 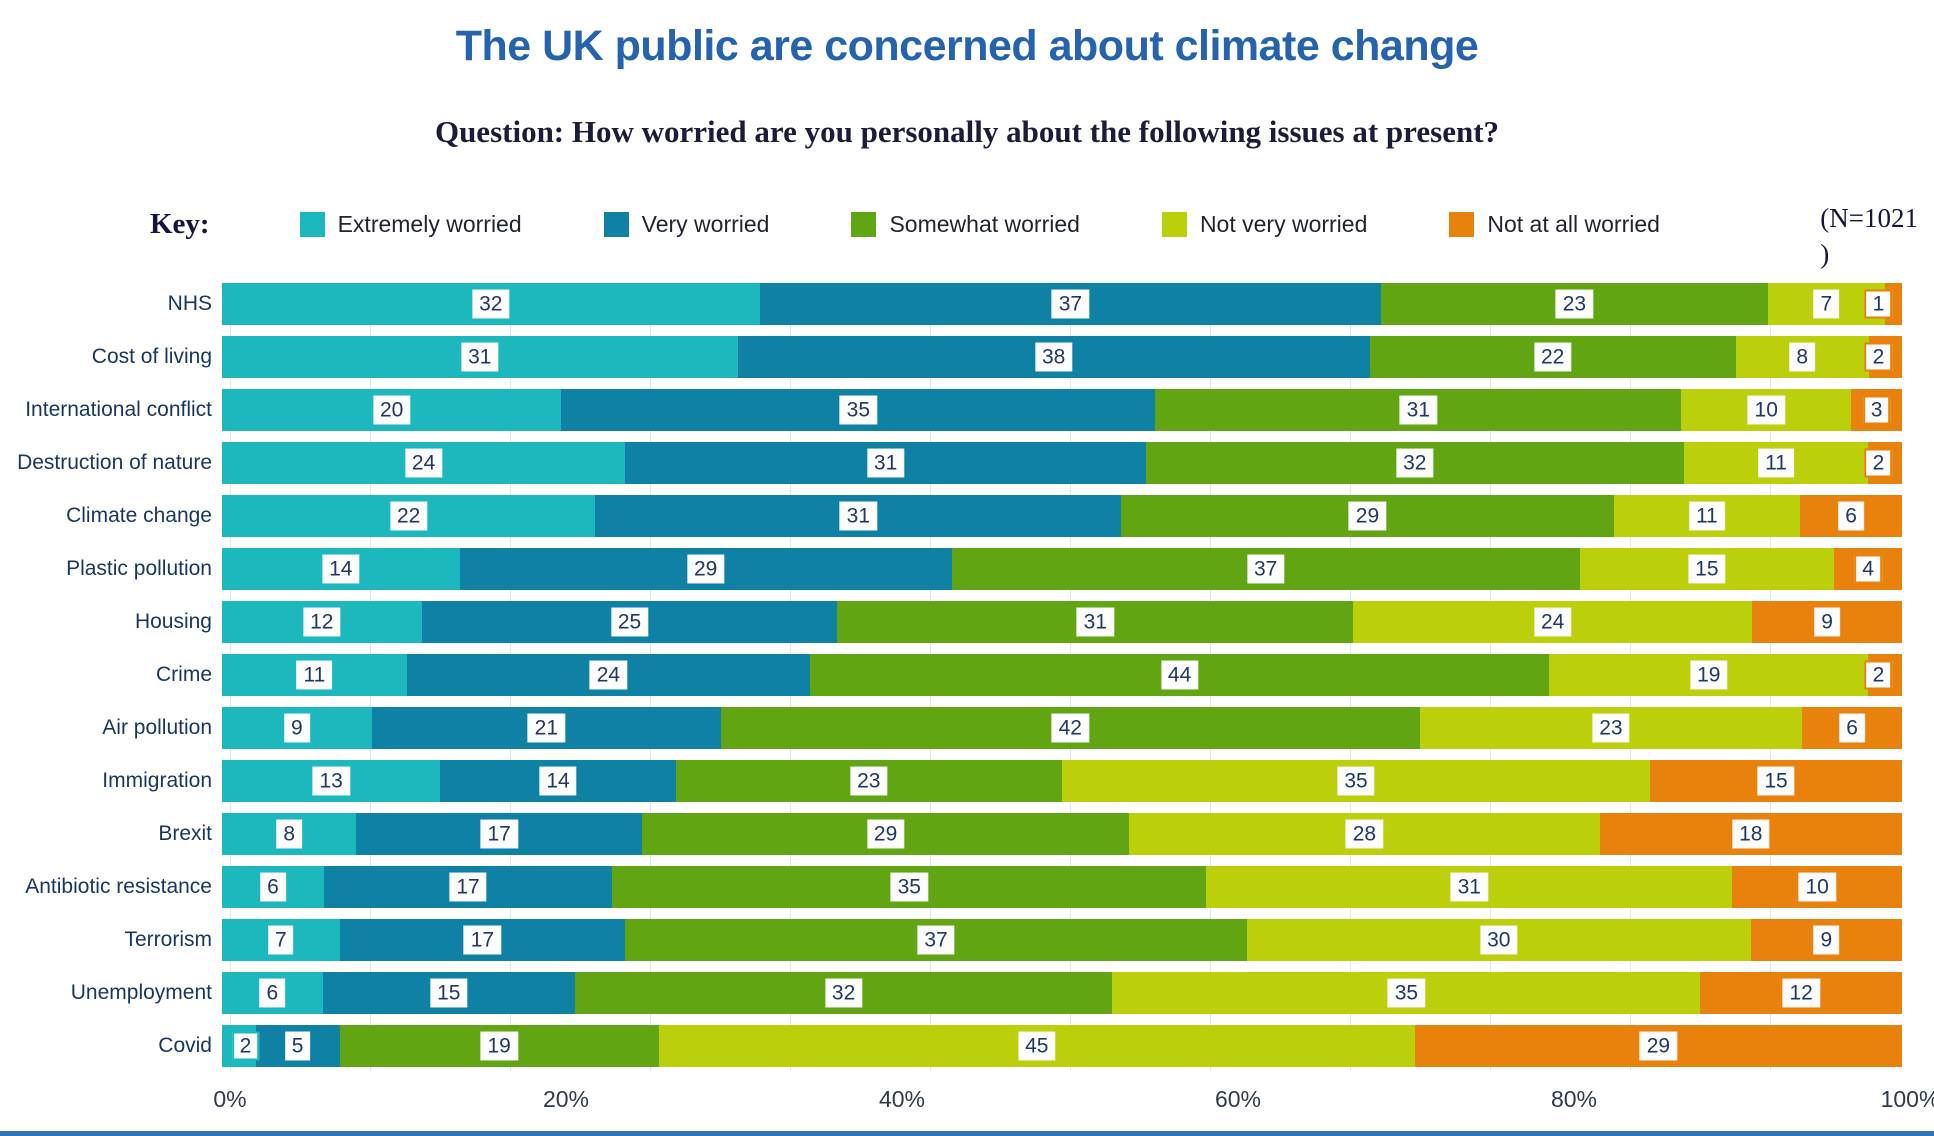 I want to click on legend-key-label: Key:, so click(x=180, y=224).